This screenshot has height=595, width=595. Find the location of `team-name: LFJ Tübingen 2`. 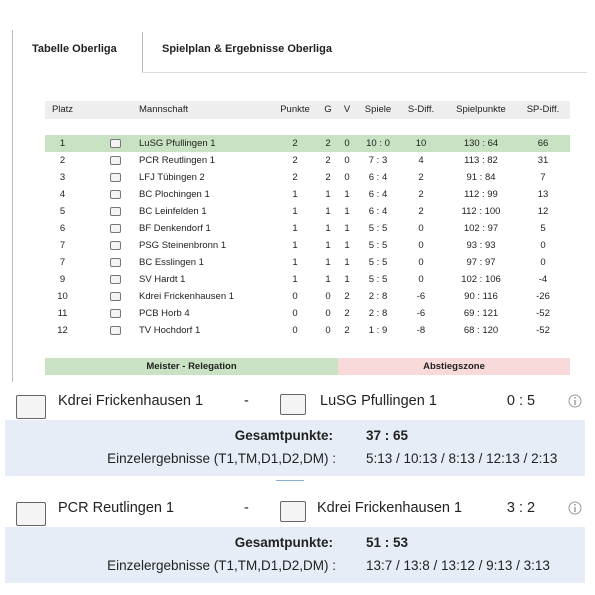

team-name: LFJ Tübingen 2 is located at coordinates (172, 177).